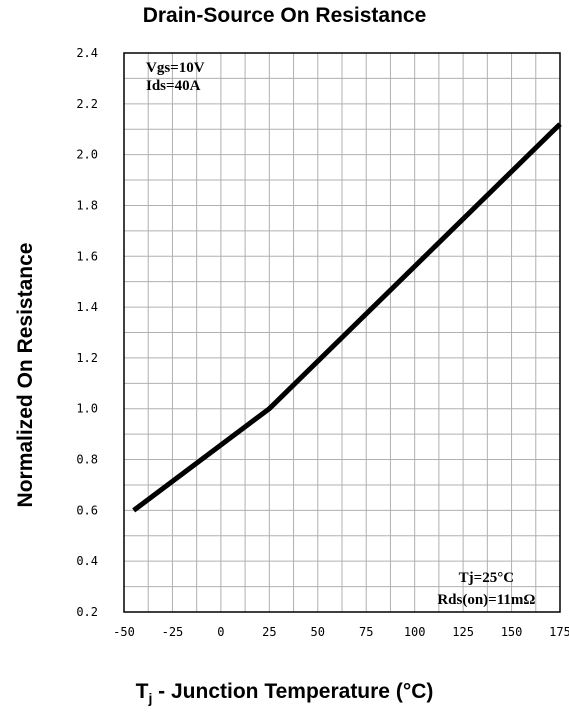  I want to click on x-tick-label: 125, so click(463, 632).